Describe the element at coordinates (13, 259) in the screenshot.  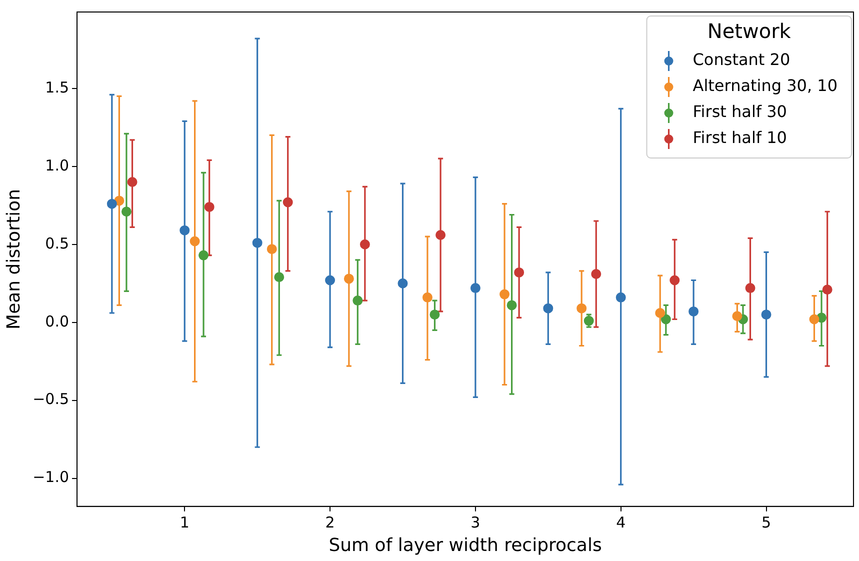
I see `y-axis-title: Mean distortion` at that location.